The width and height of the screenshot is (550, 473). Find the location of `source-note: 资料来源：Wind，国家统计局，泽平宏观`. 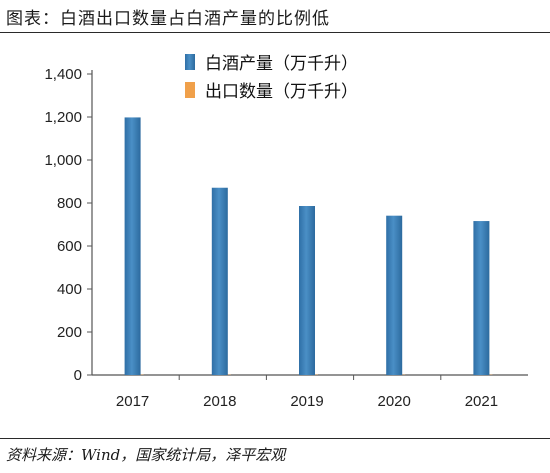

source-note: 资料来源：Wind，国家统计局，泽平宏观 is located at coordinates (146, 455).